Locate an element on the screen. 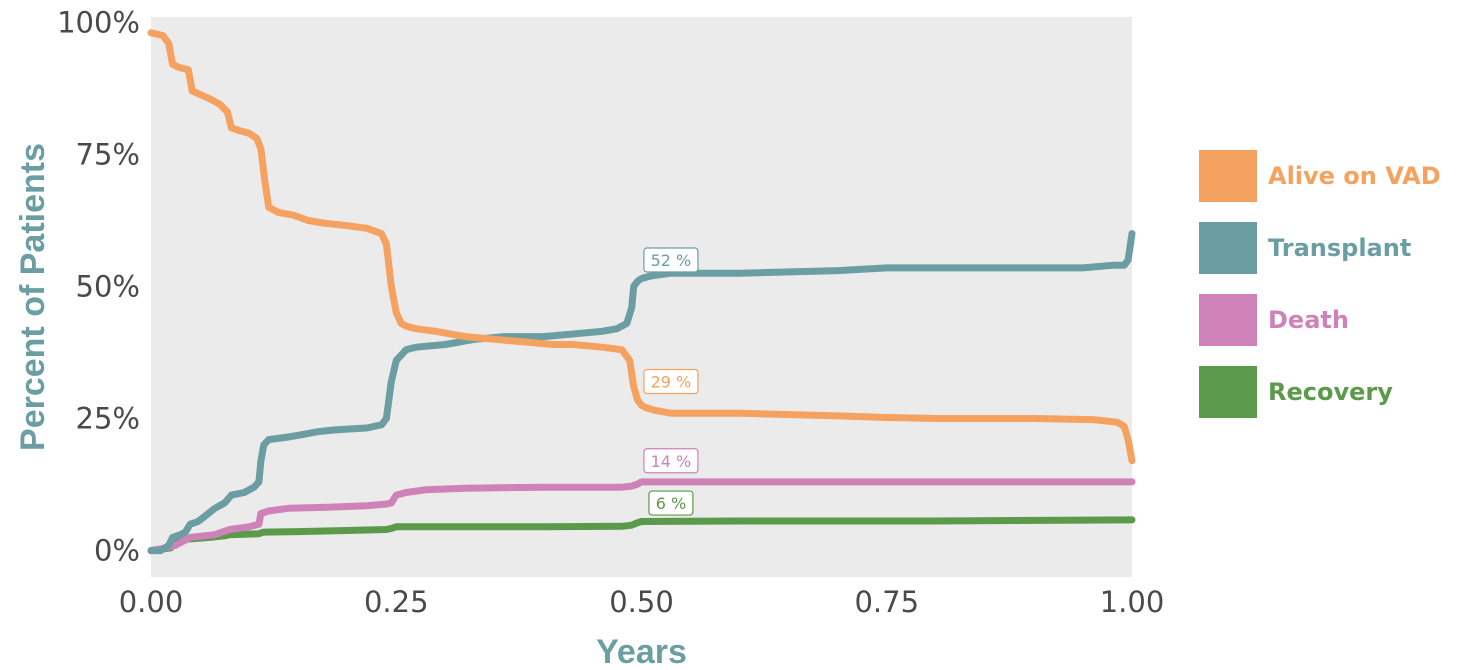  legend: Alive on VAD Transplant Death Recovery is located at coordinates (1320, 294).